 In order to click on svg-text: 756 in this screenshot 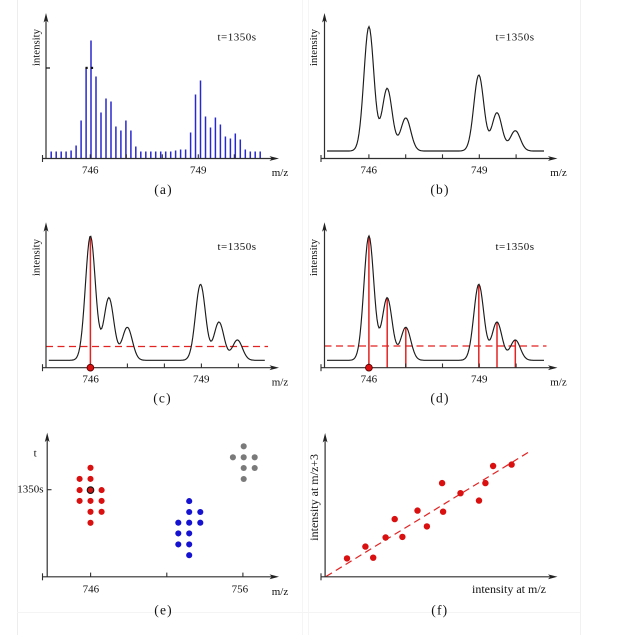, I will do `click(240, 590)`.